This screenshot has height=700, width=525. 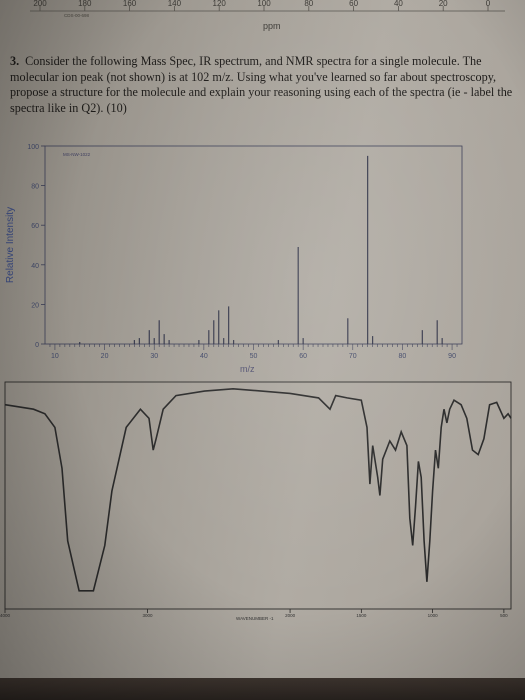 What do you see at coordinates (303, 356) in the screenshot?
I see `ms-x-tick-label: 60` at bounding box center [303, 356].